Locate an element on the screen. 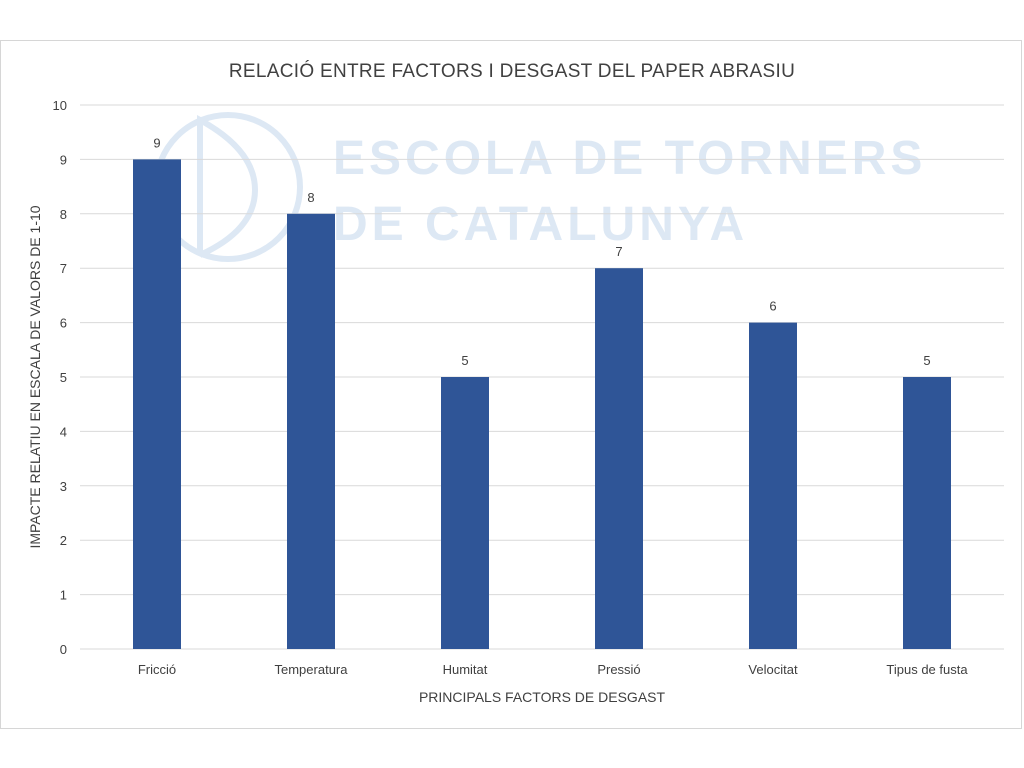 The image size is (1024, 768). y-tick-label: 1 is located at coordinates (63, 595).